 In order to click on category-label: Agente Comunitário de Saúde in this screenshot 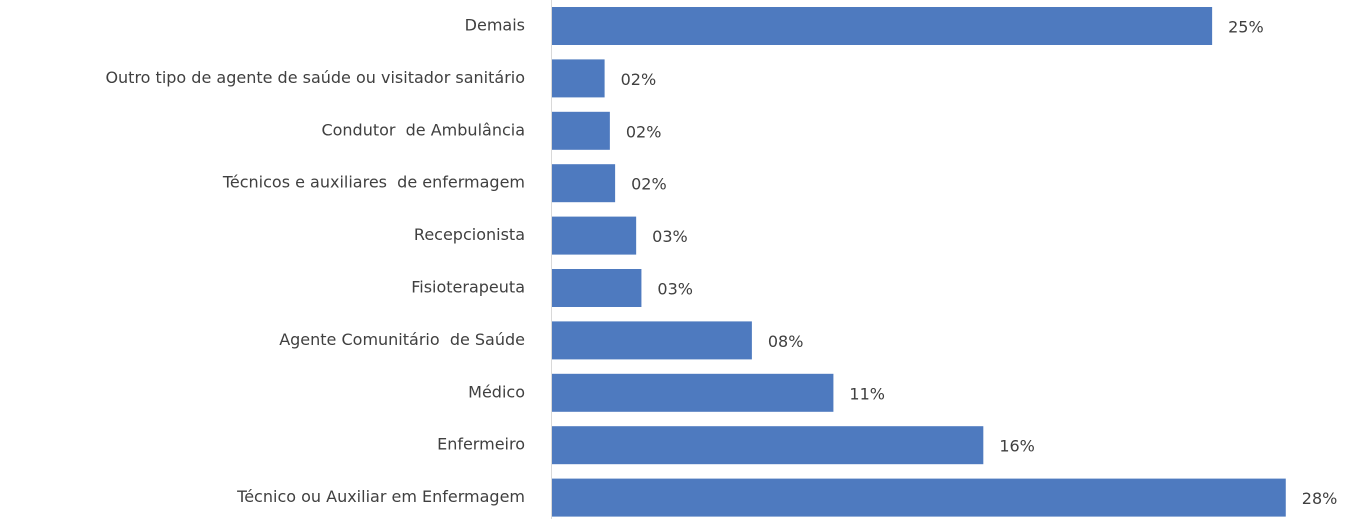, I will do `click(402, 339)`.